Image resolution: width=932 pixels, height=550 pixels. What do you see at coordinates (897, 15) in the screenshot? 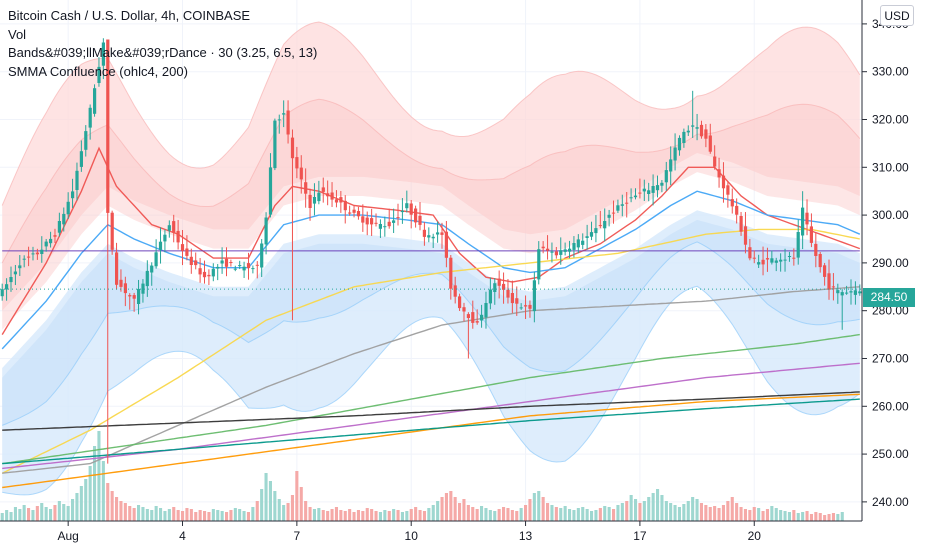
I see `currency-button: USD` at bounding box center [897, 15].